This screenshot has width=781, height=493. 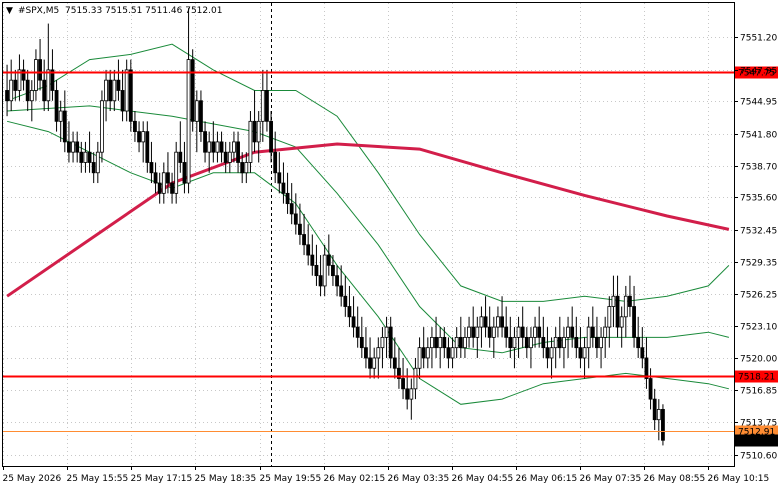 I want to click on time-tick-label: 26 May 04:55, so click(x=483, y=479).